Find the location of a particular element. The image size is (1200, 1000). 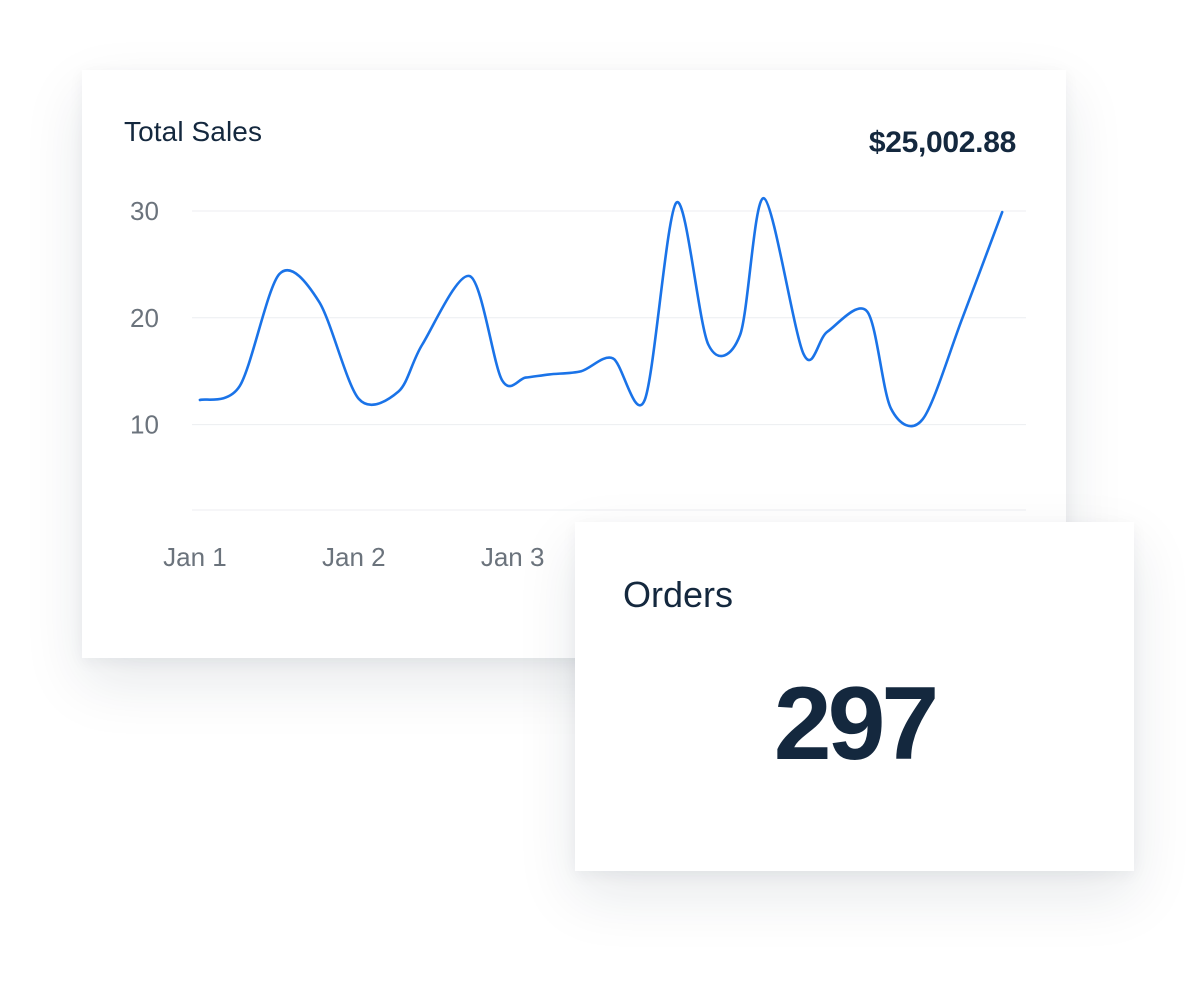

x-tick-label-3: Jan 3 is located at coordinates (513, 557).